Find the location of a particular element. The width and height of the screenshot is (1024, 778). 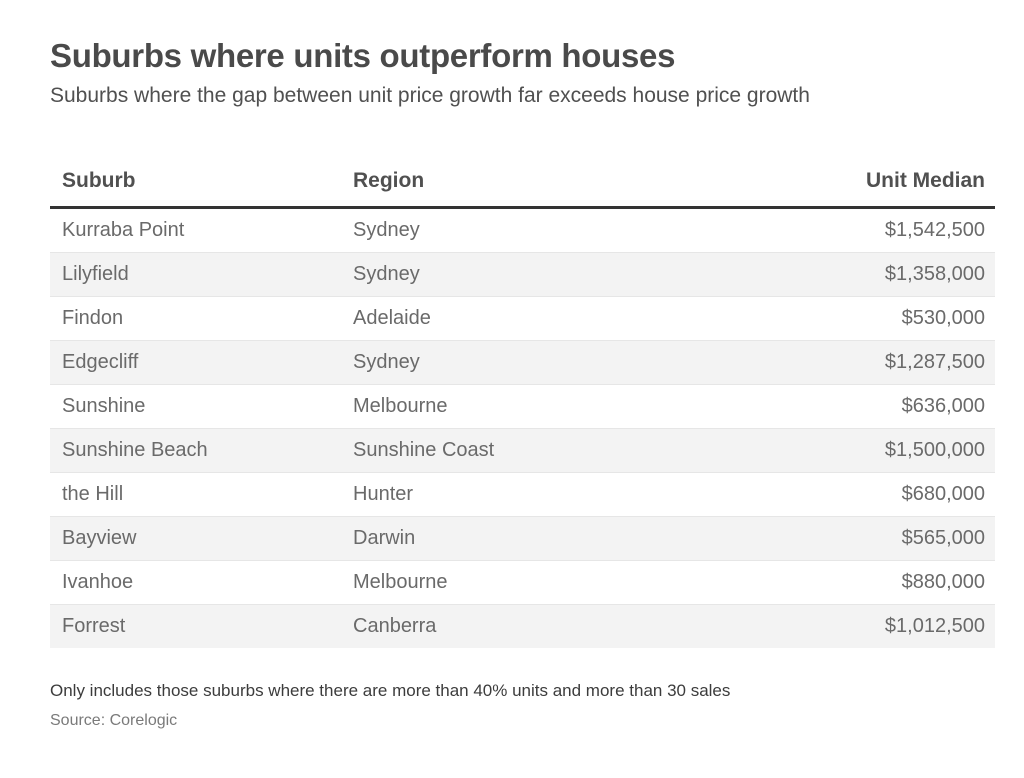

cell-suburb: Bayview is located at coordinates (195, 538).